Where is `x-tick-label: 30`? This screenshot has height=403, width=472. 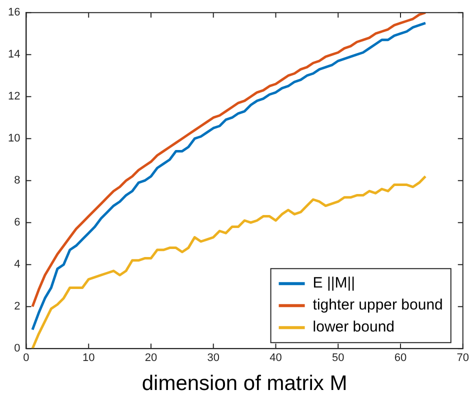 x-tick-label: 30 is located at coordinates (213, 358).